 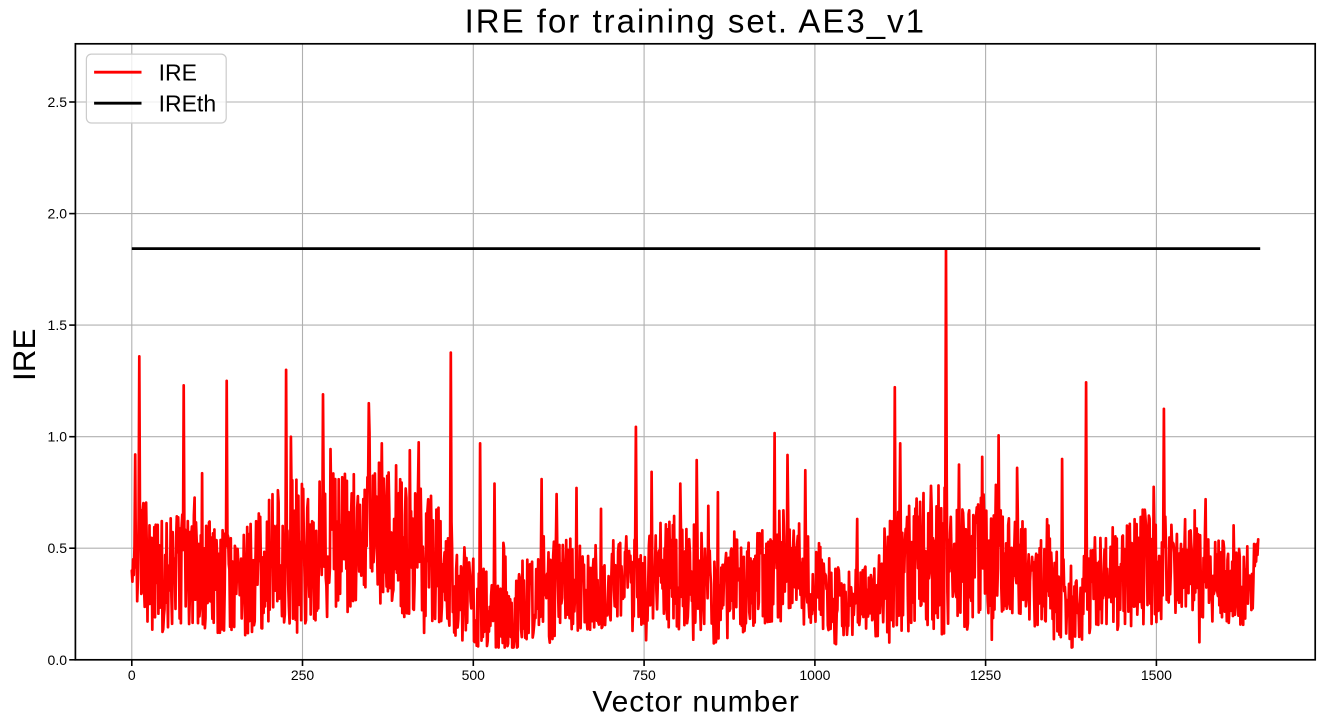 I want to click on svg-text: IREth, so click(x=188, y=103).